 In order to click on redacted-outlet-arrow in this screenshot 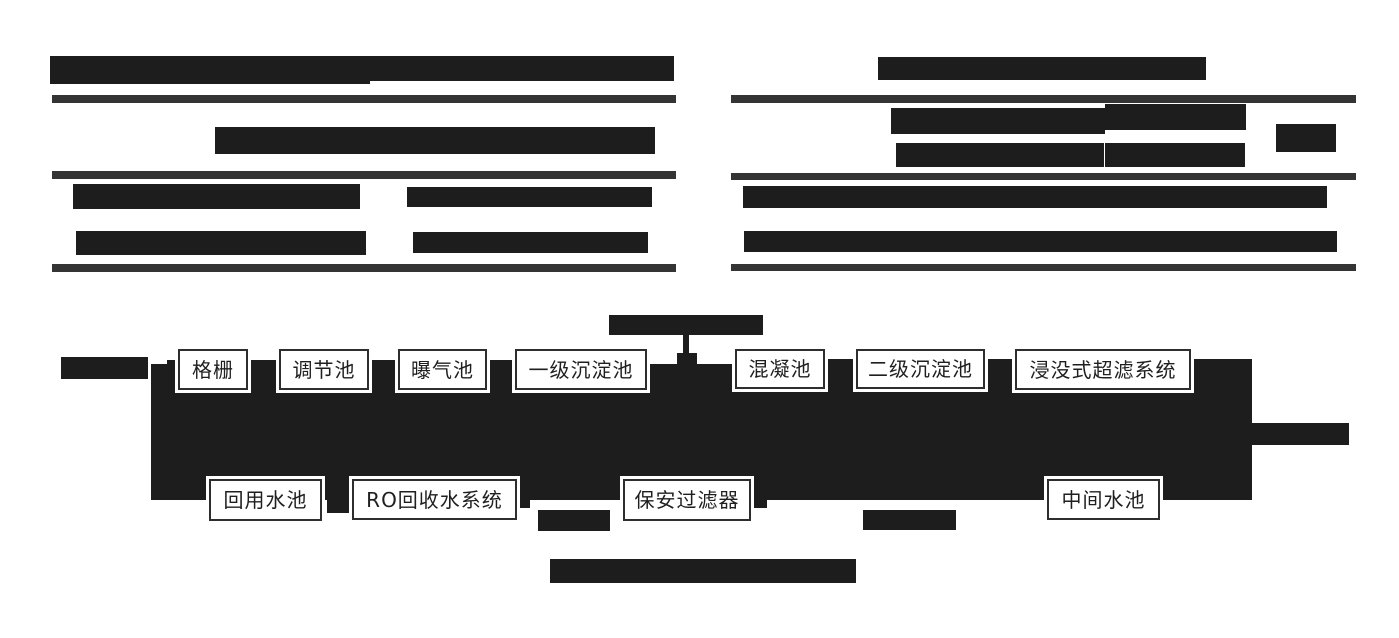, I will do `click(1300, 434)`.